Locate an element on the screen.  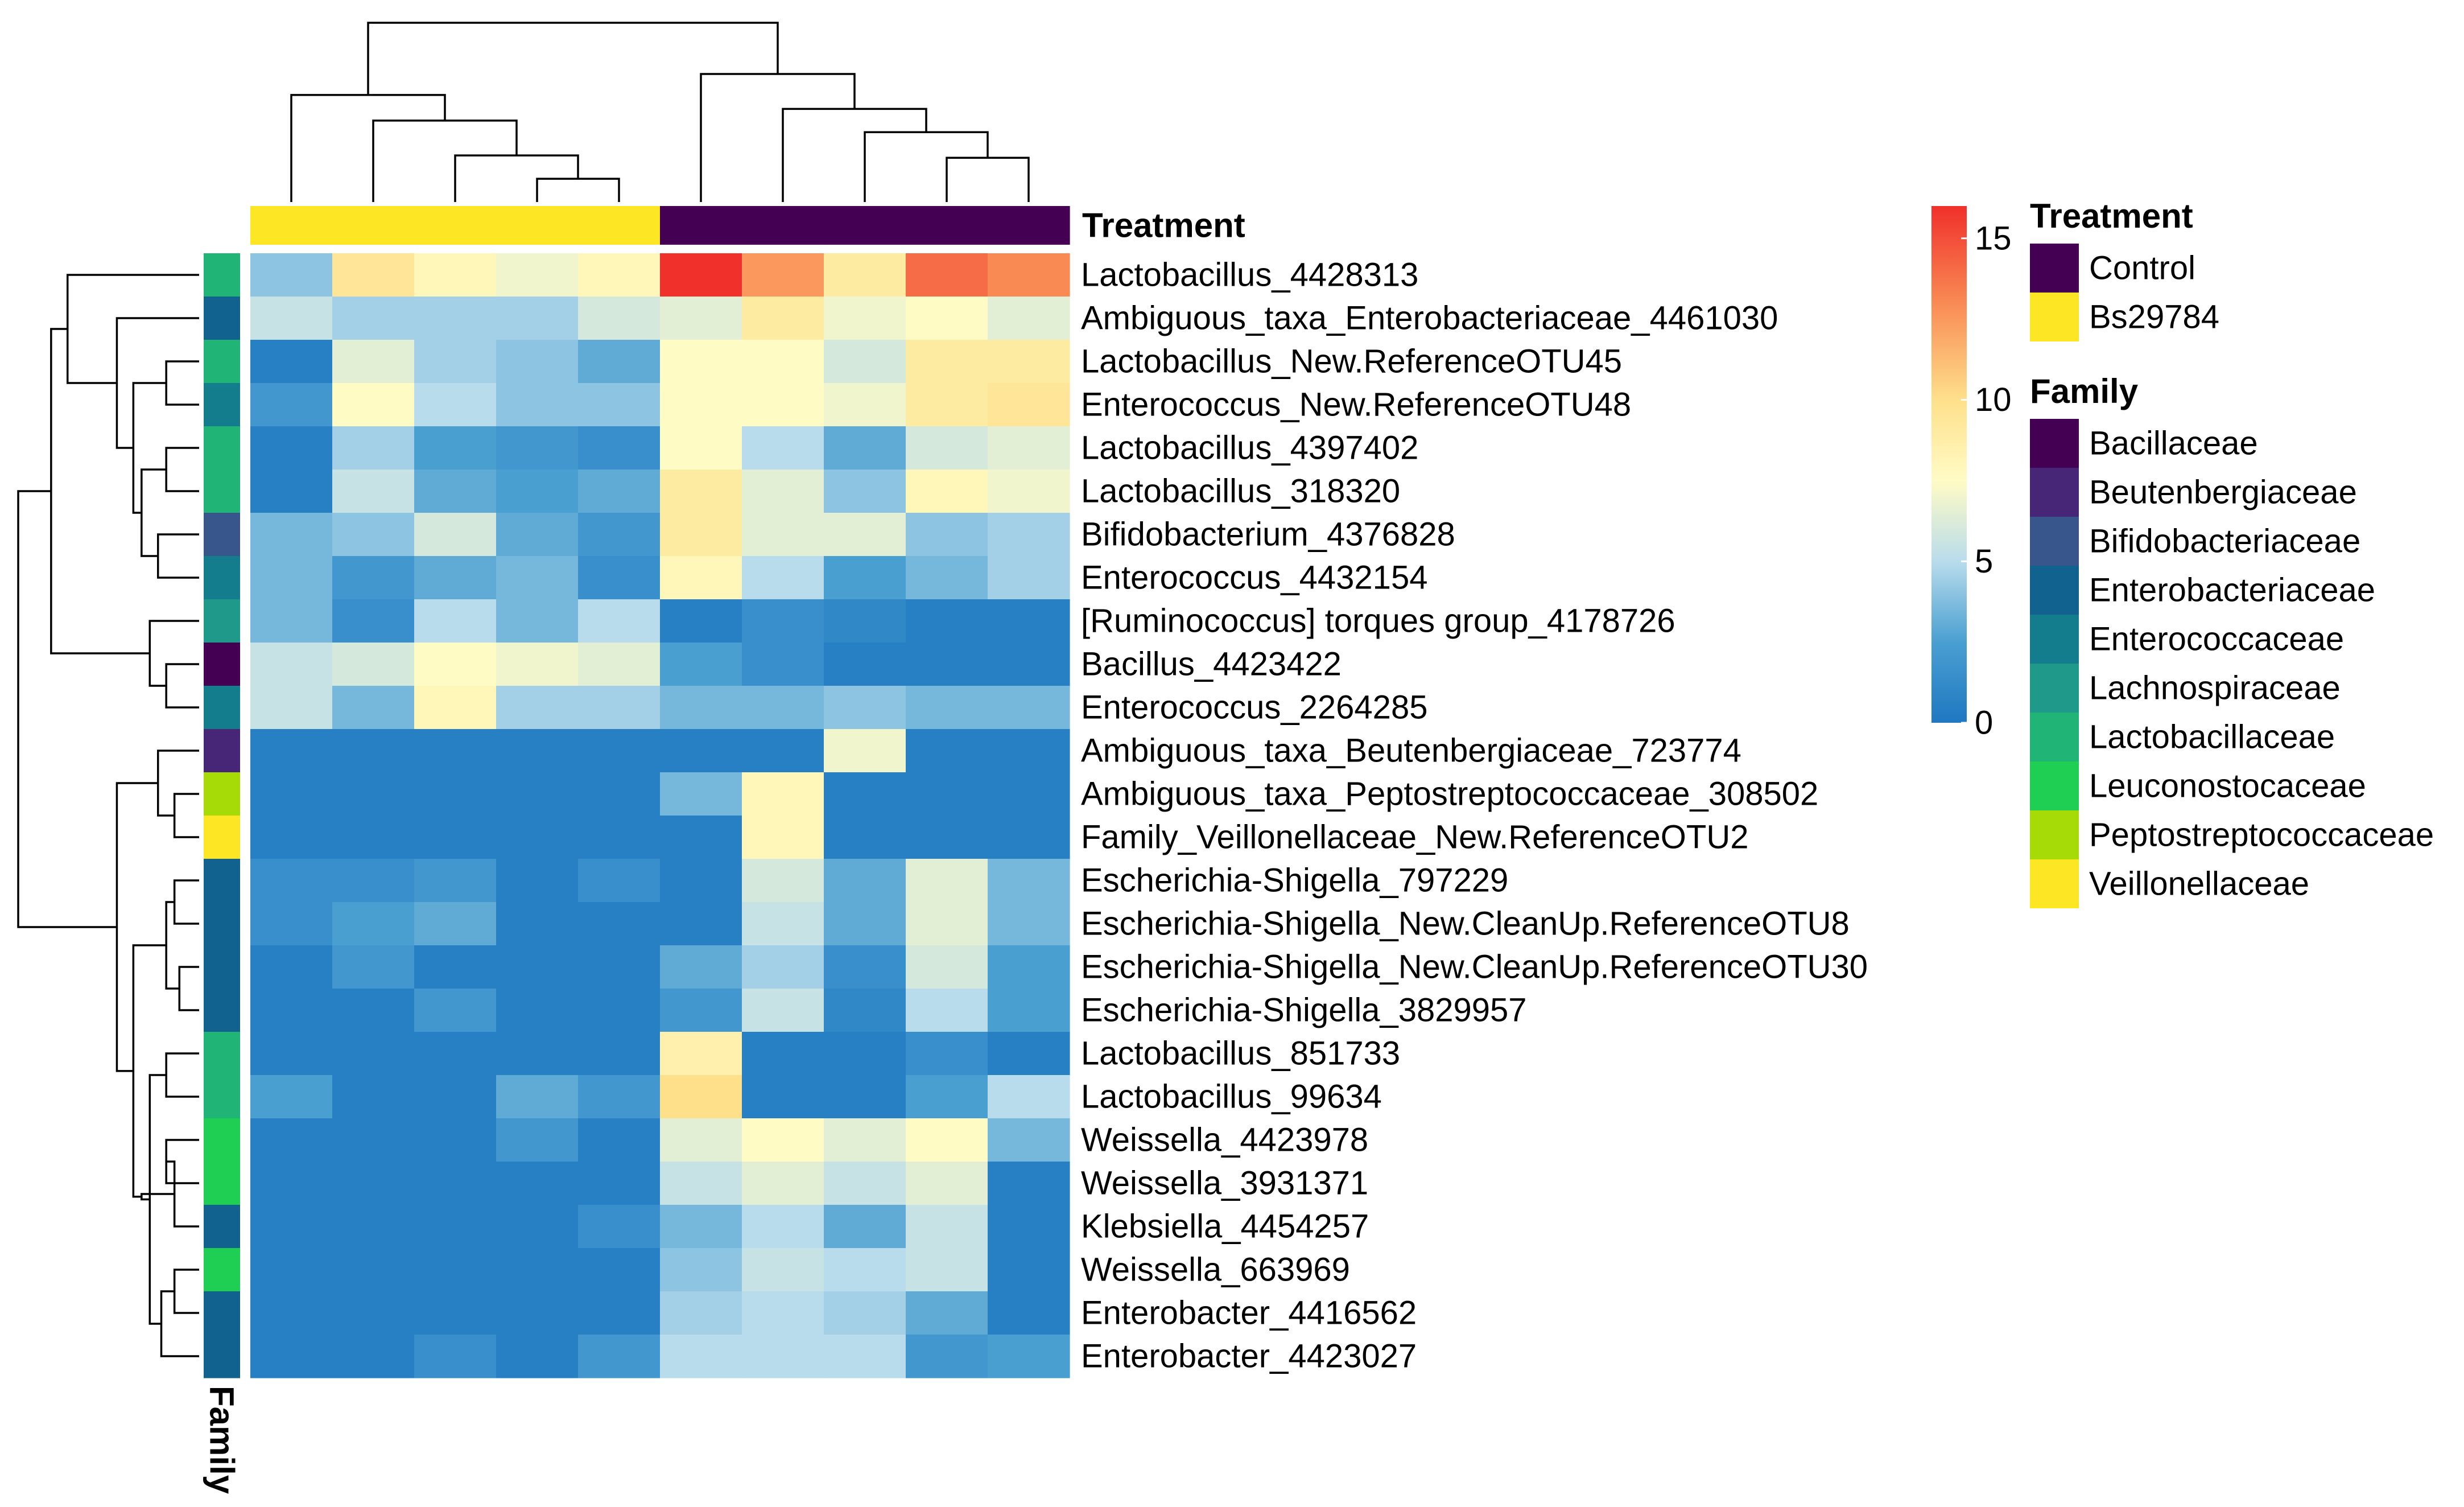
row-label: Weissella_663969 is located at coordinates (1215, 1269).